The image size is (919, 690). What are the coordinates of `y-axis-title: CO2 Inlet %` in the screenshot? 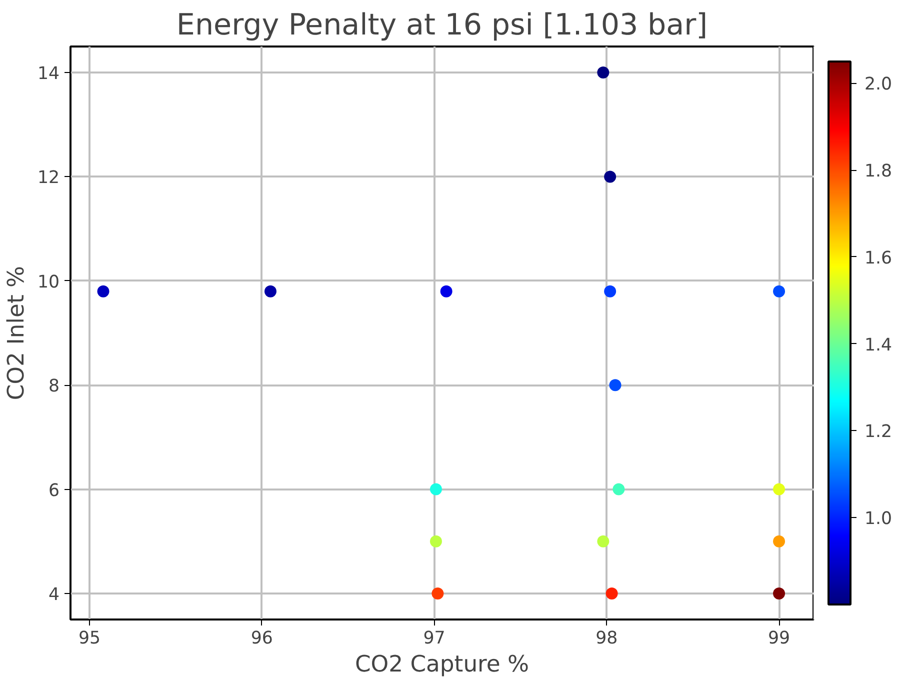 It's located at (16, 333).